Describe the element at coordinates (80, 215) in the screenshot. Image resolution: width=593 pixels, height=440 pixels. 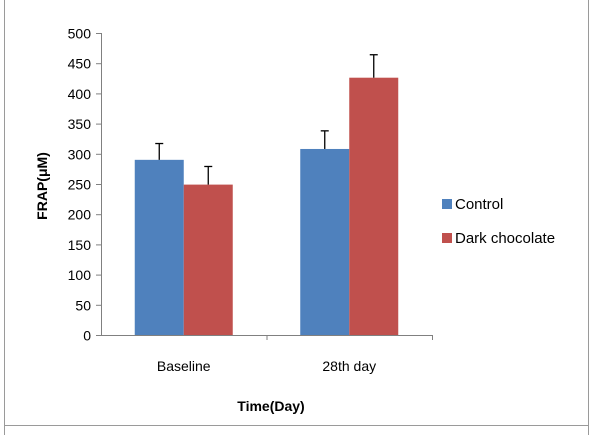
I see `y-tick-label: 200` at that location.